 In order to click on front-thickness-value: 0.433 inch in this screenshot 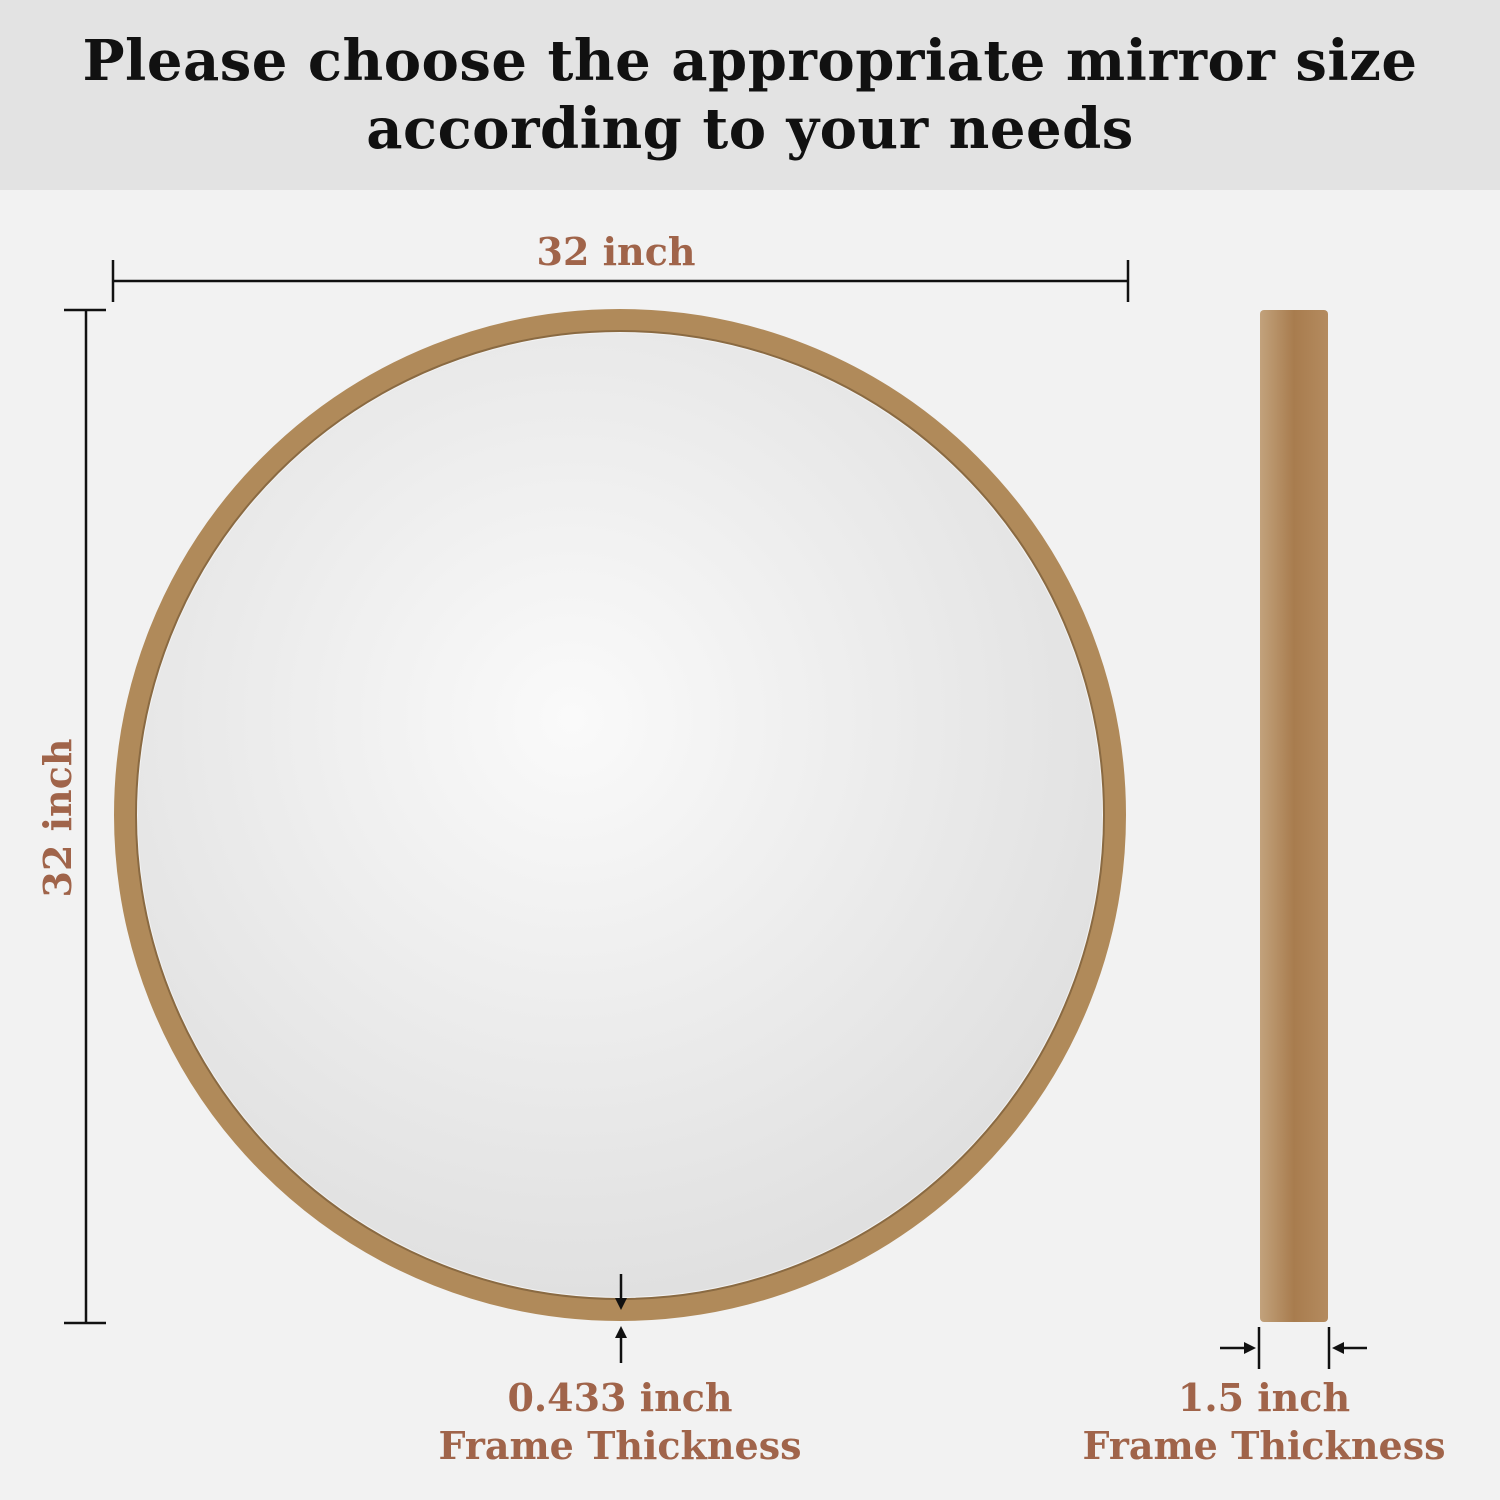, I will do `click(620, 1397)`.